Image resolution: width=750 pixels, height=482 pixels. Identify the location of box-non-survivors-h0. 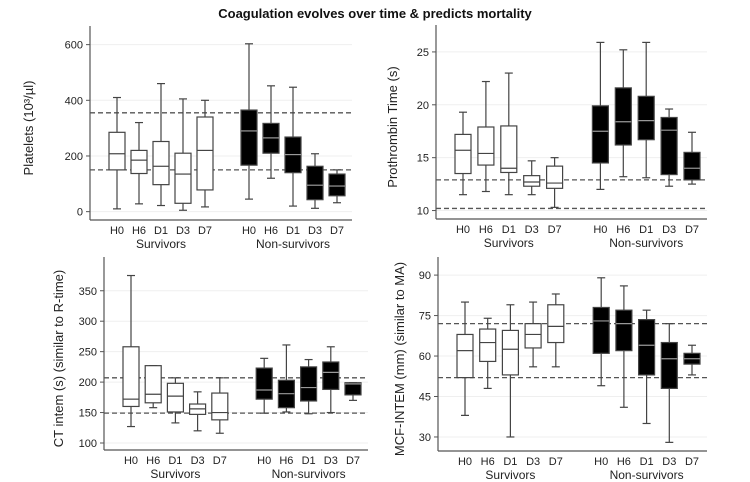
(264, 385).